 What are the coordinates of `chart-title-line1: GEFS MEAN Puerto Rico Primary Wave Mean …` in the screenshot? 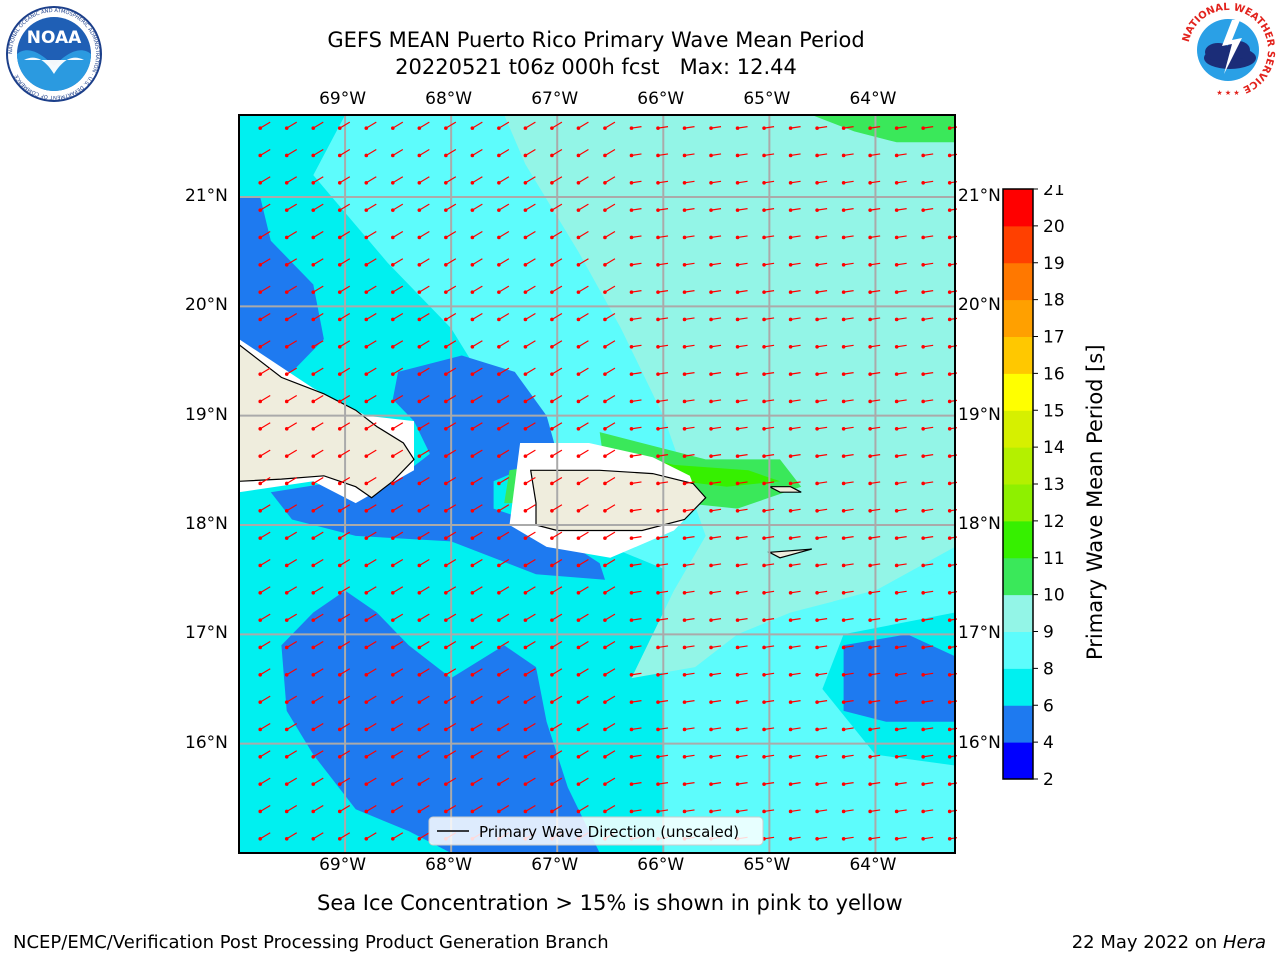 It's located at (596, 40).